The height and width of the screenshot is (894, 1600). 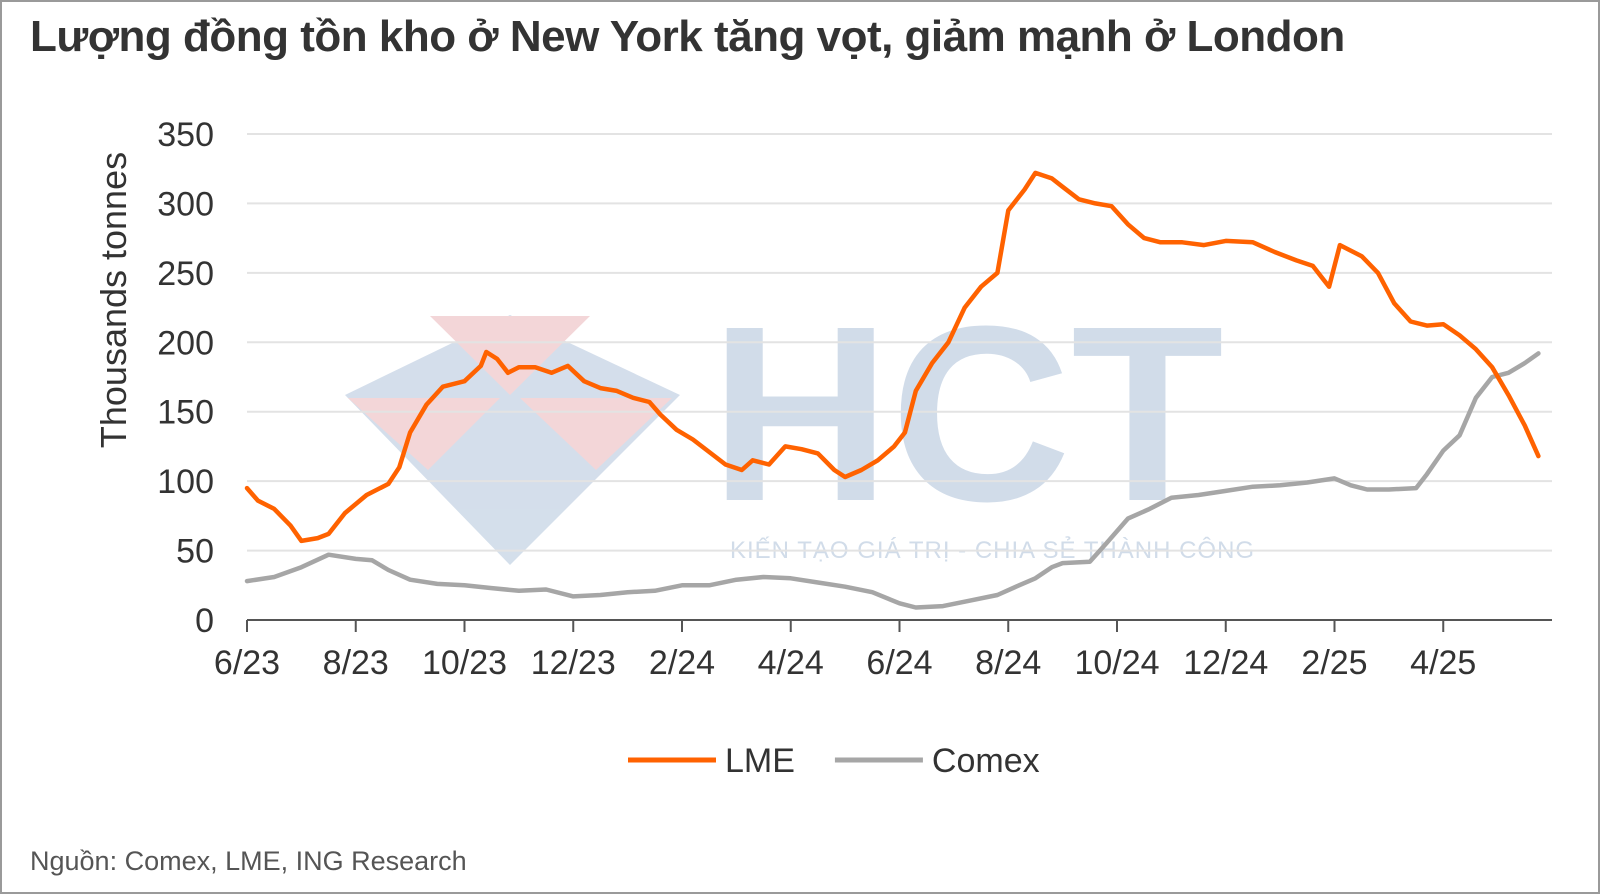 I want to click on source-note: Nguồn: Comex, LME, ING Research, so click(x=248, y=861).